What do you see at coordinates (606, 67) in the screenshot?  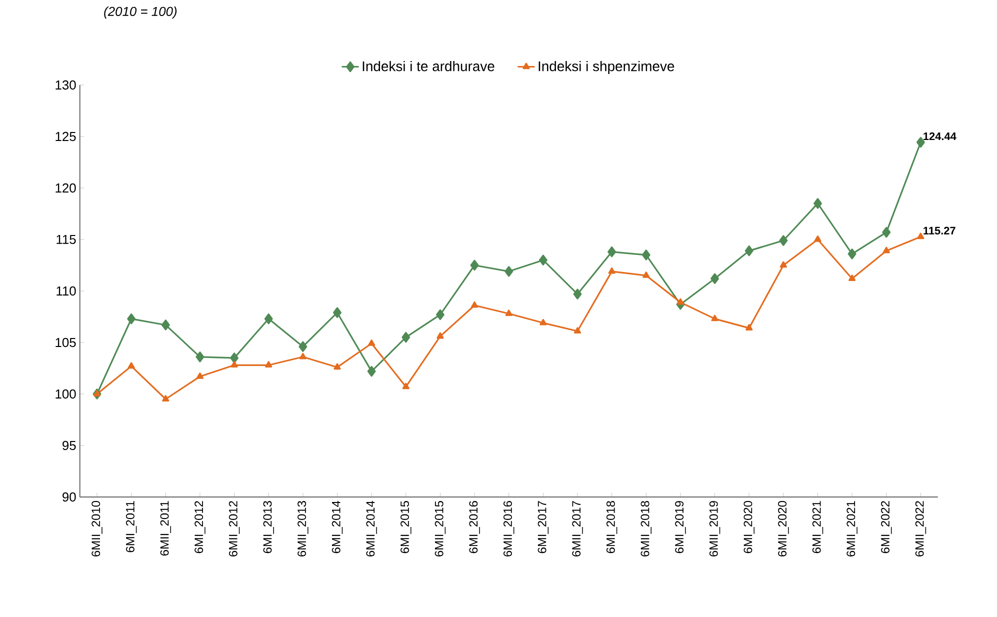 I see `legend-label: Indeksi i shpenzimeve` at bounding box center [606, 67].